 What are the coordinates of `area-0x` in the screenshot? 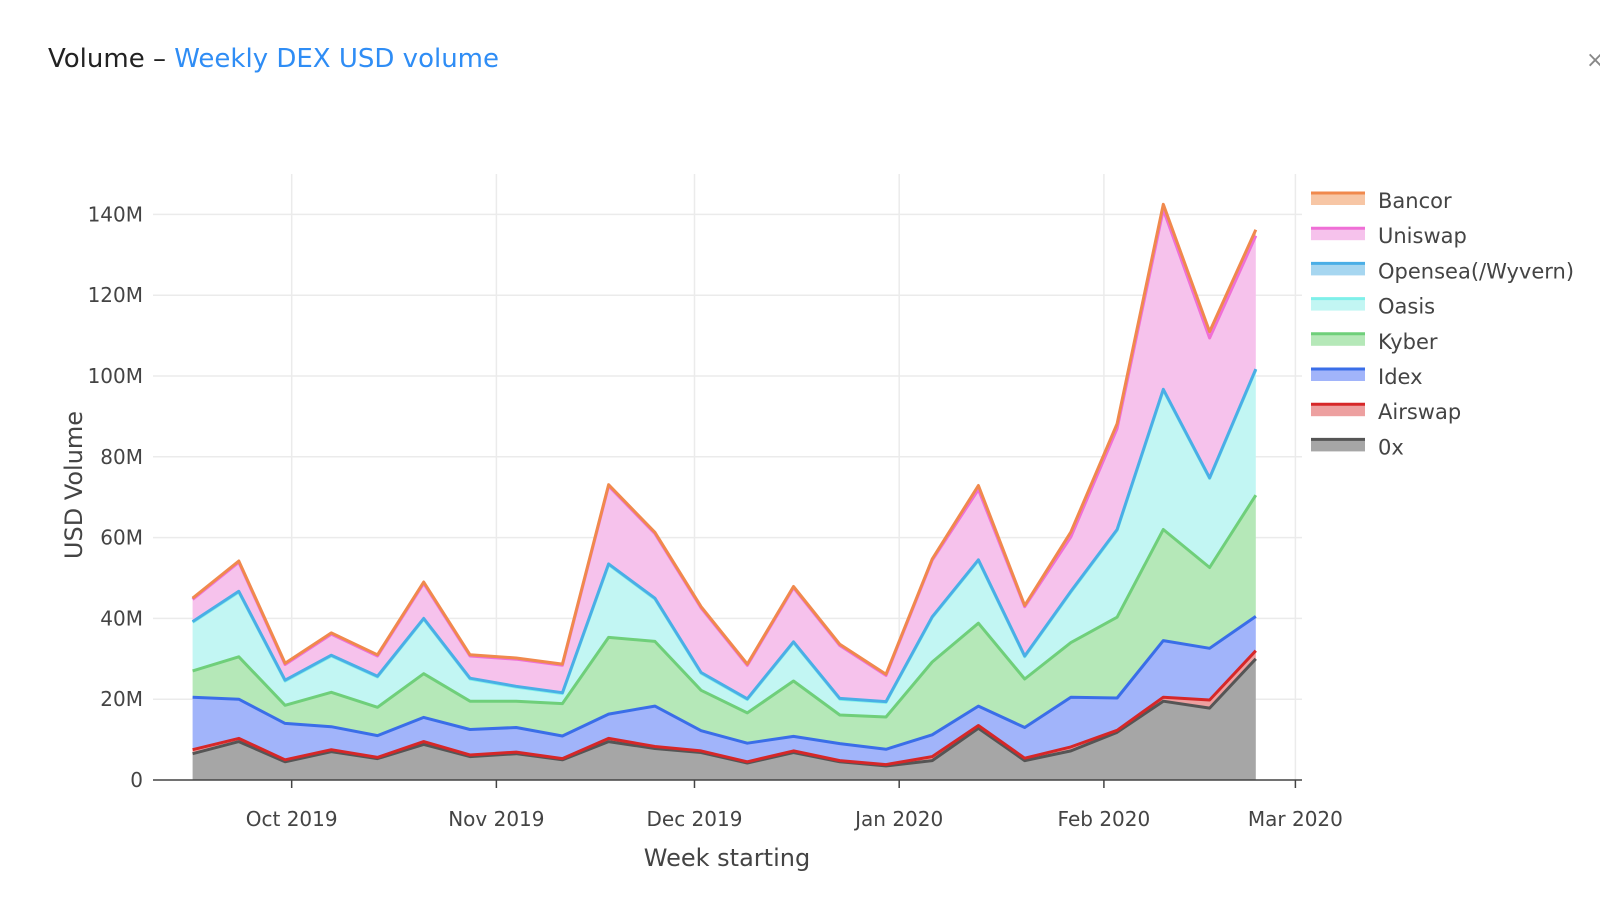 It's located at (724, 719).